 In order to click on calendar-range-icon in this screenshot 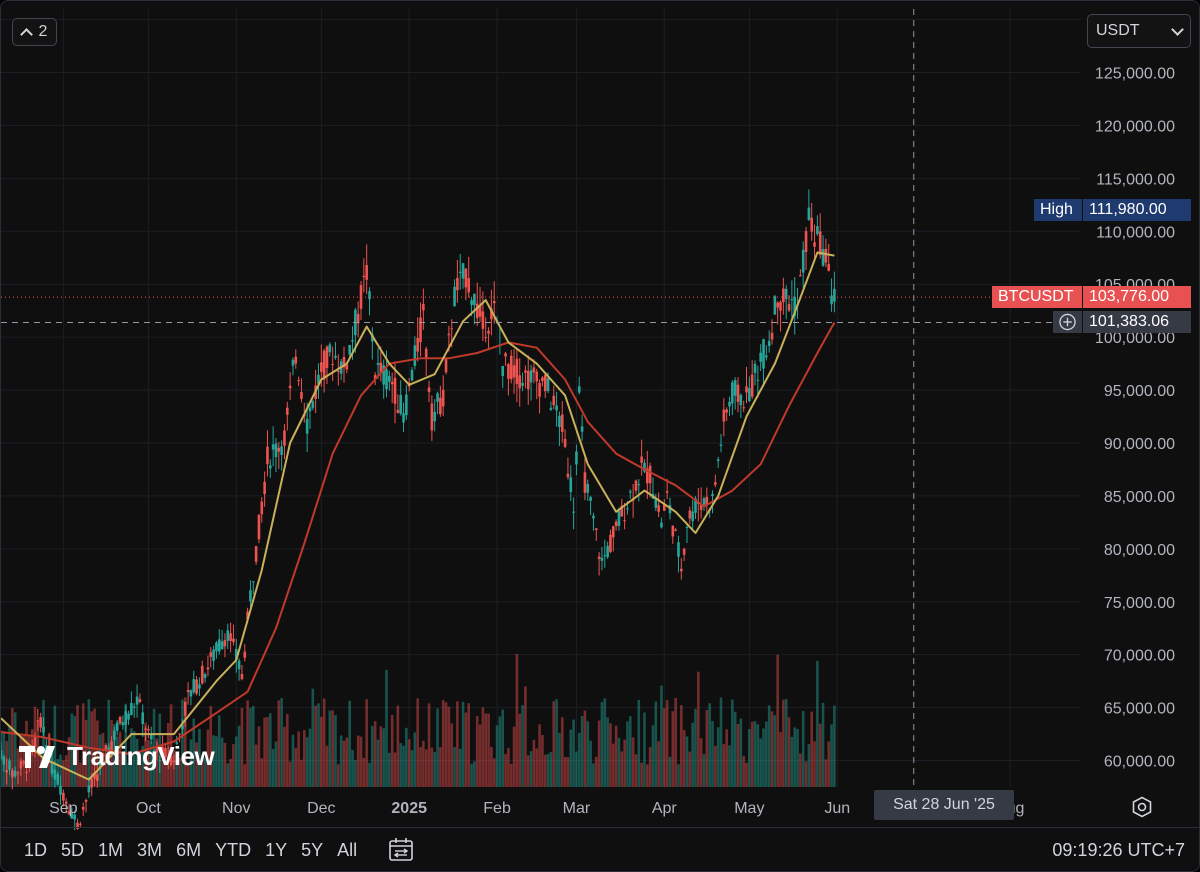, I will do `click(401, 850)`.